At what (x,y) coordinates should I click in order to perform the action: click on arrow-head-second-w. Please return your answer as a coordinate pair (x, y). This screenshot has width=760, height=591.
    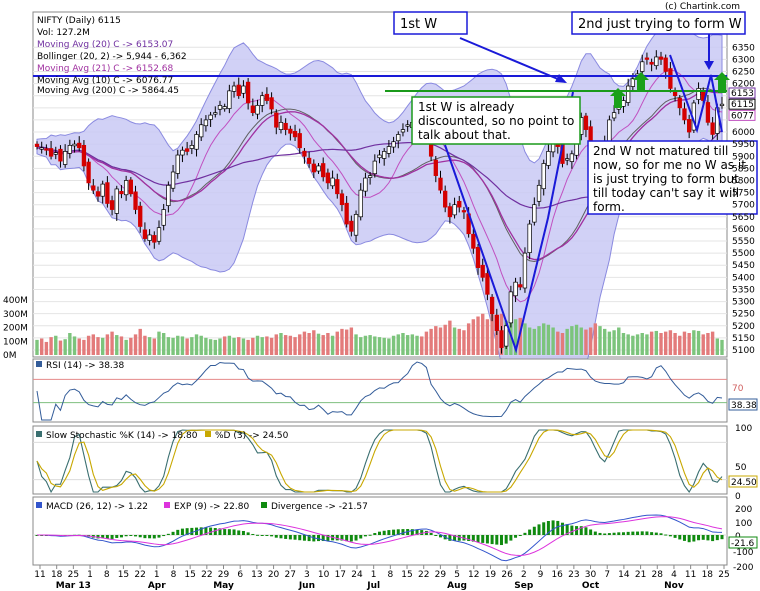
    Looking at the image, I should click on (709, 65).